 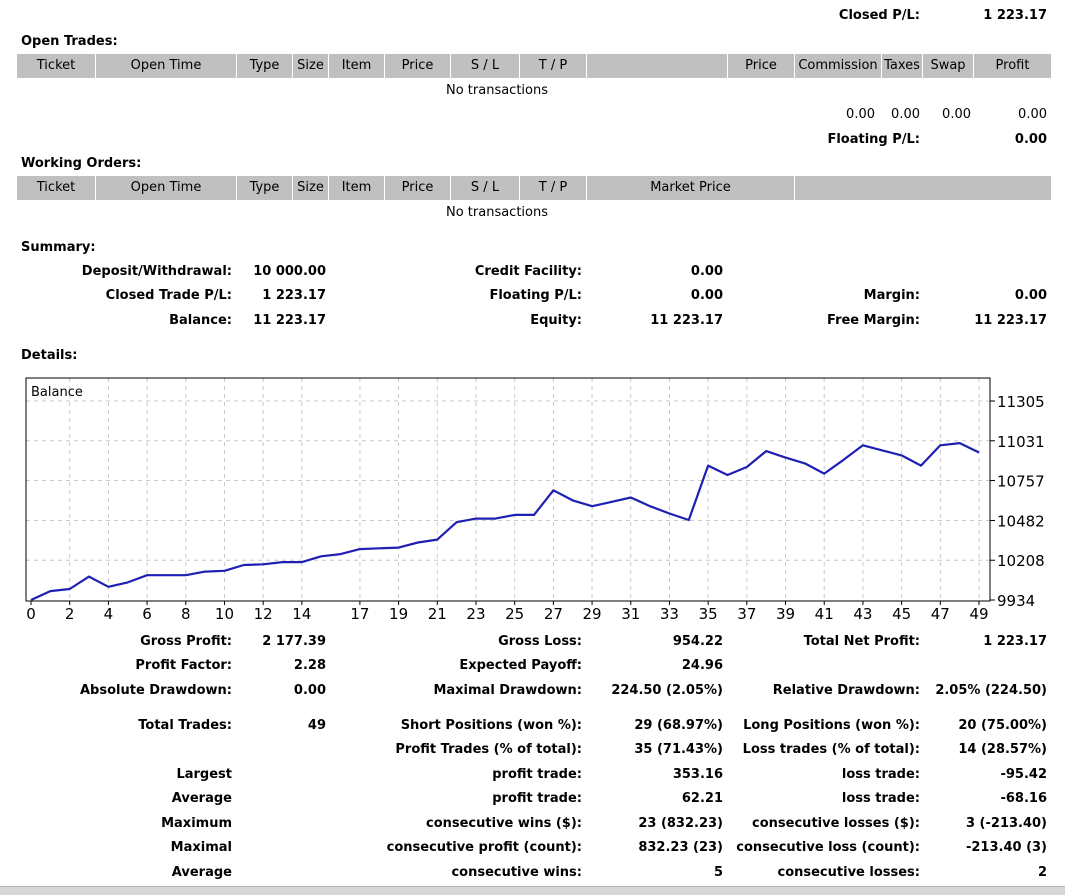 I want to click on rel-drawdown-value: 2.05% (224.50), so click(x=991, y=690).